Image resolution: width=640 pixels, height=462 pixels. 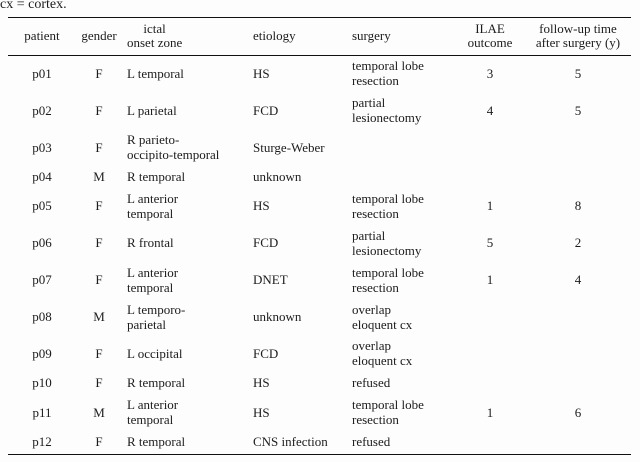 I want to click on header-etiology: etiology, so click(x=274, y=35).